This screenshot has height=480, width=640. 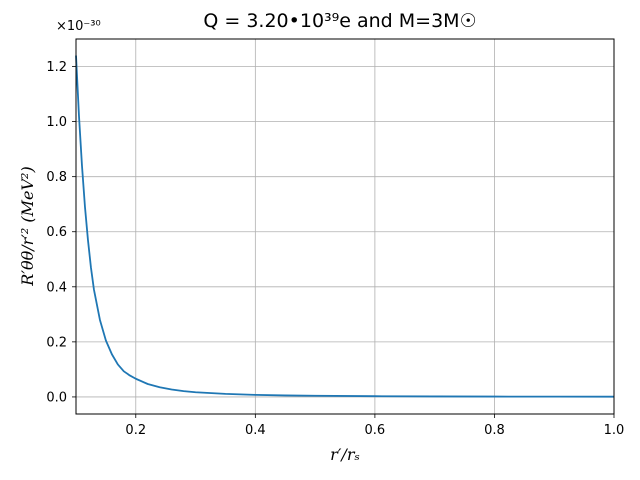 I want to click on chart-title: Q = 3.20•10³⁹e and M=3M☉, so click(x=339, y=21).